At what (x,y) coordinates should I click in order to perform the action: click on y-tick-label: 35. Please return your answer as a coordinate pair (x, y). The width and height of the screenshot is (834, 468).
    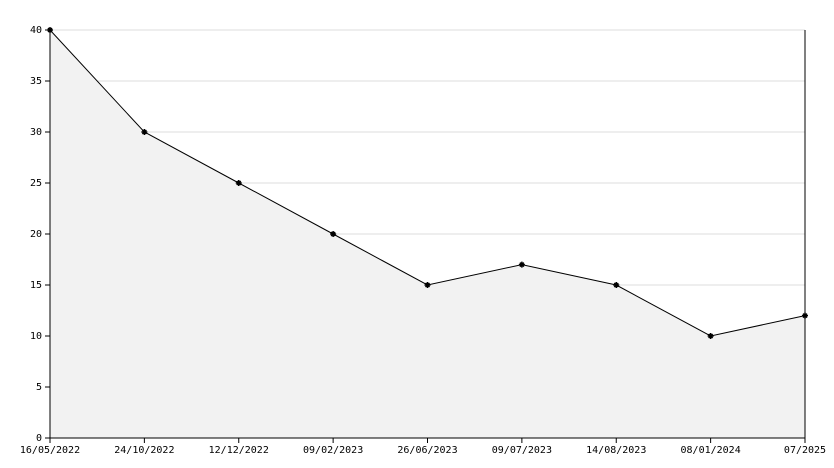
    Looking at the image, I should click on (36, 81).